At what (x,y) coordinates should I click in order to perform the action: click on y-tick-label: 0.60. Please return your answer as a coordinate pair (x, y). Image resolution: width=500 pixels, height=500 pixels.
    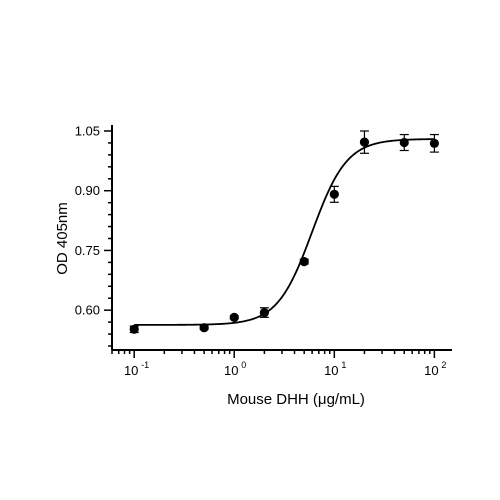
    Looking at the image, I should click on (87, 310).